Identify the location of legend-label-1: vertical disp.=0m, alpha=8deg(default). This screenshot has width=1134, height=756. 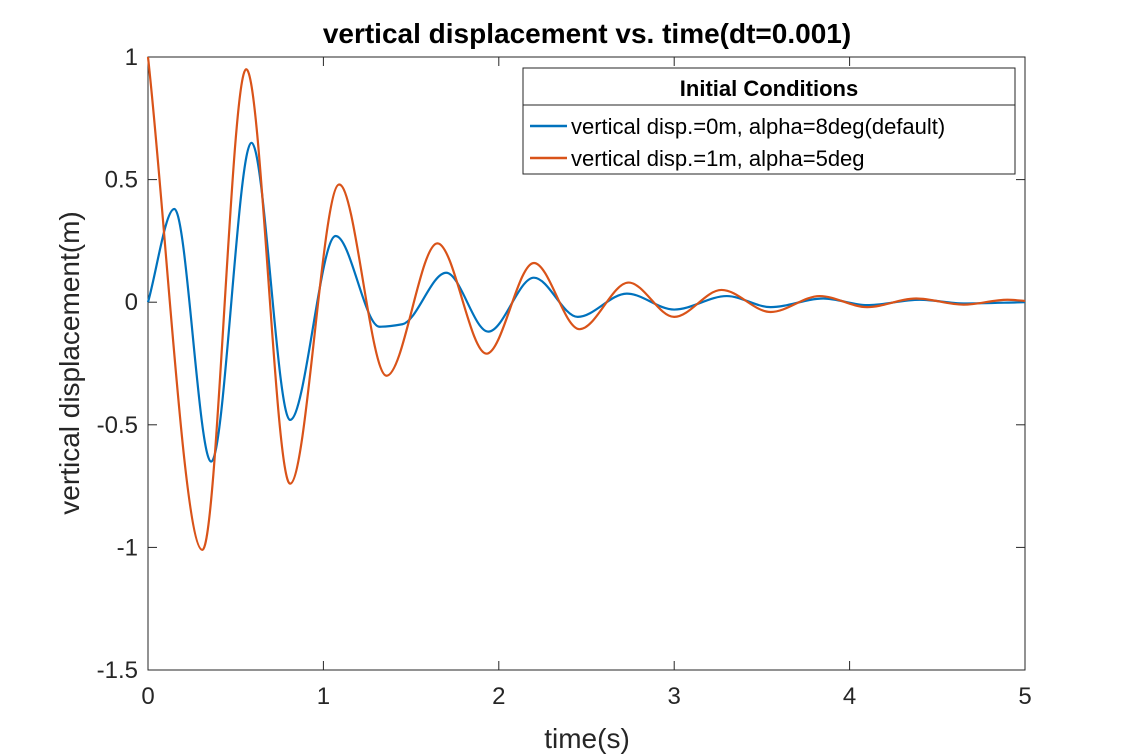
(758, 126).